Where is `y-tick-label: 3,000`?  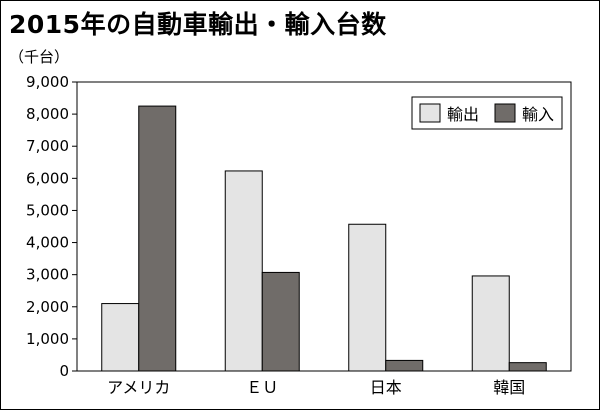 y-tick-label: 3,000 is located at coordinates (47, 275).